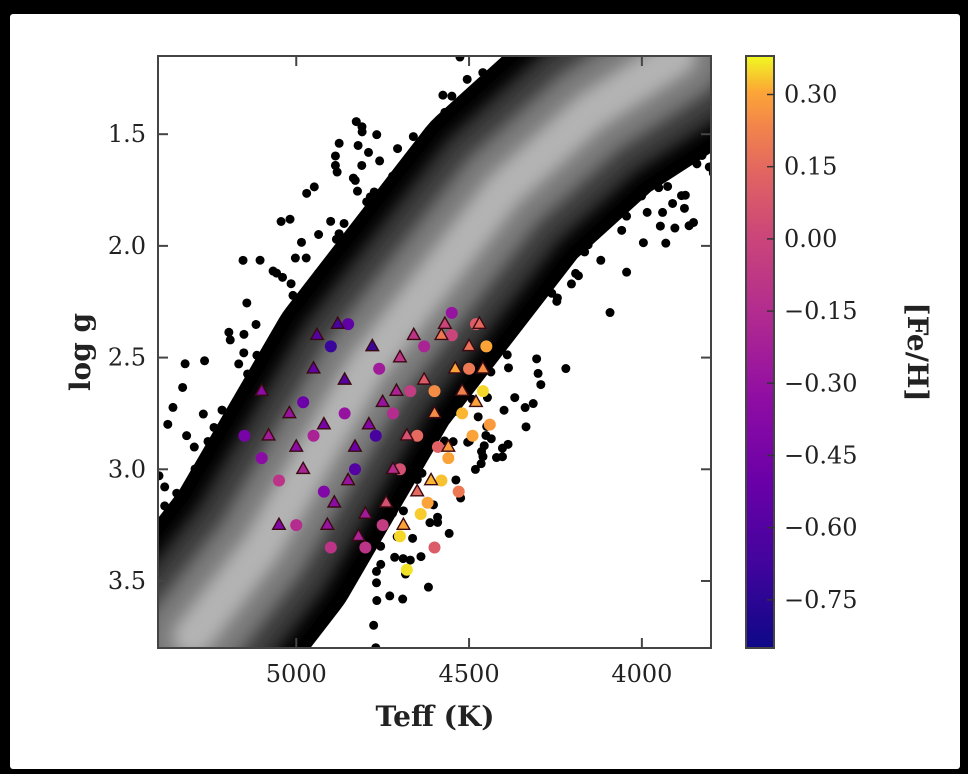 This screenshot has width=968, height=774. I want to click on y-tick-label: 2.5, so click(127, 358).